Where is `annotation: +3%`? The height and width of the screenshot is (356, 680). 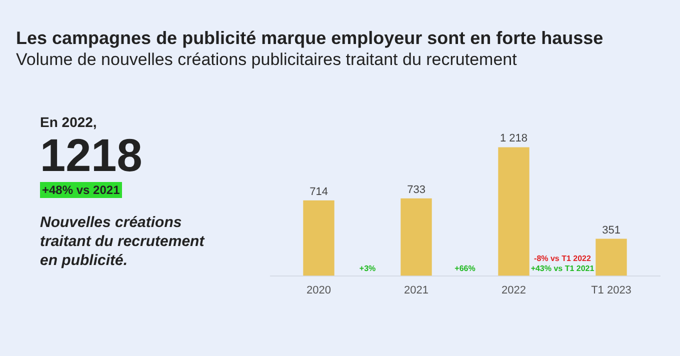 annotation: +3% is located at coordinates (367, 269).